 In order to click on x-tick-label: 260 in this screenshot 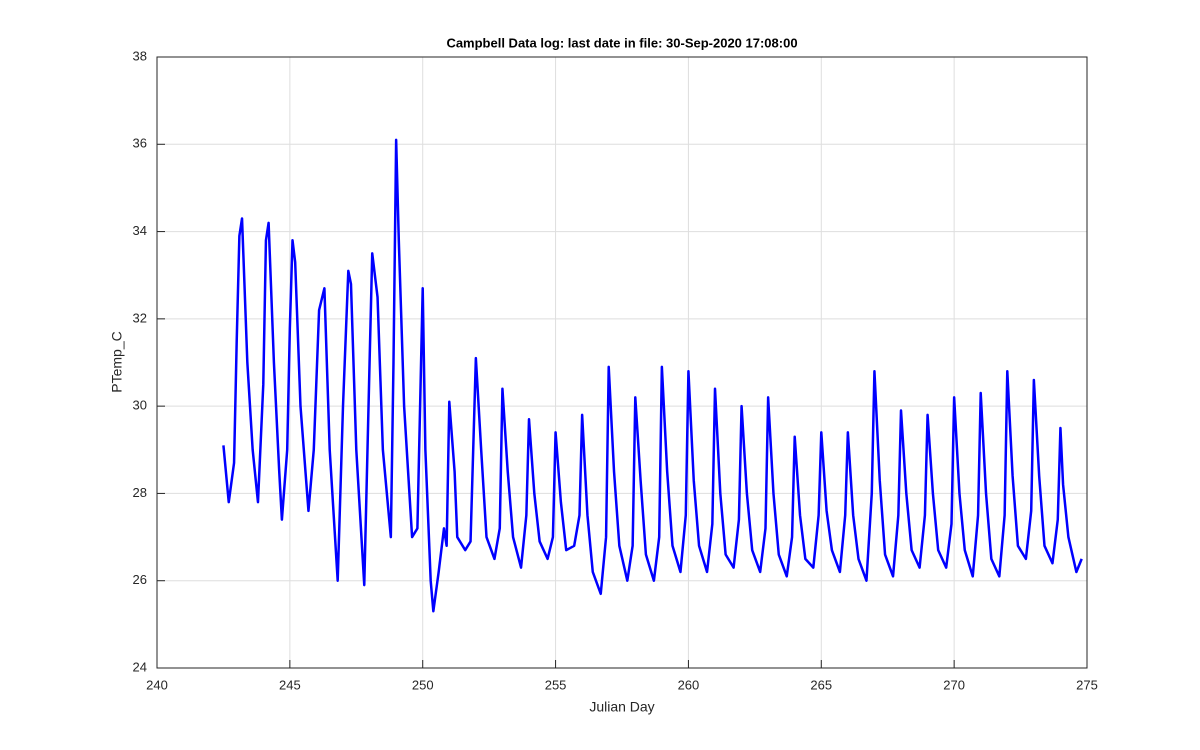, I will do `click(689, 684)`.